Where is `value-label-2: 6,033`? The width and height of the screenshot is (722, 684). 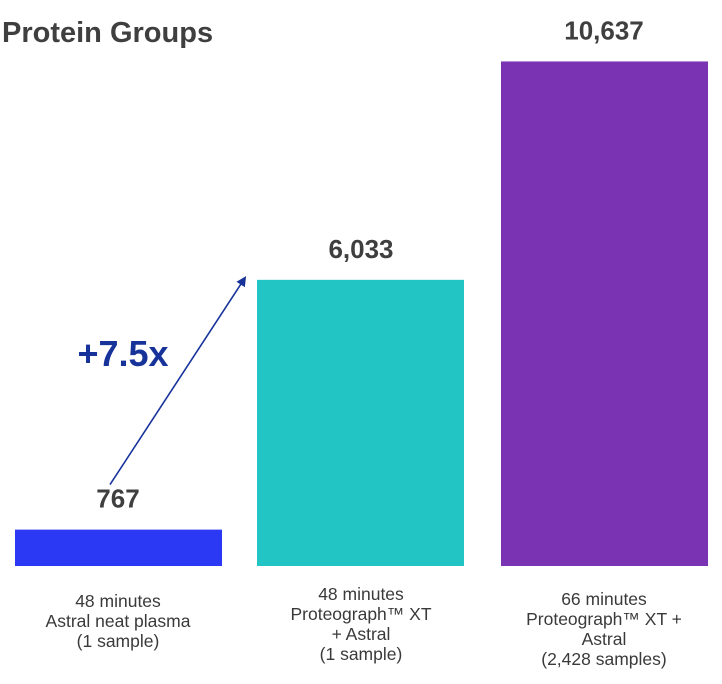 value-label-2: 6,033 is located at coordinates (360, 249).